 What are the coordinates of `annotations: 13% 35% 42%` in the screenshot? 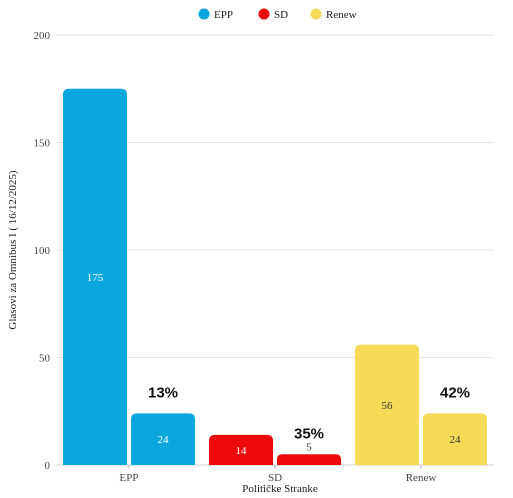 It's located at (309, 413).